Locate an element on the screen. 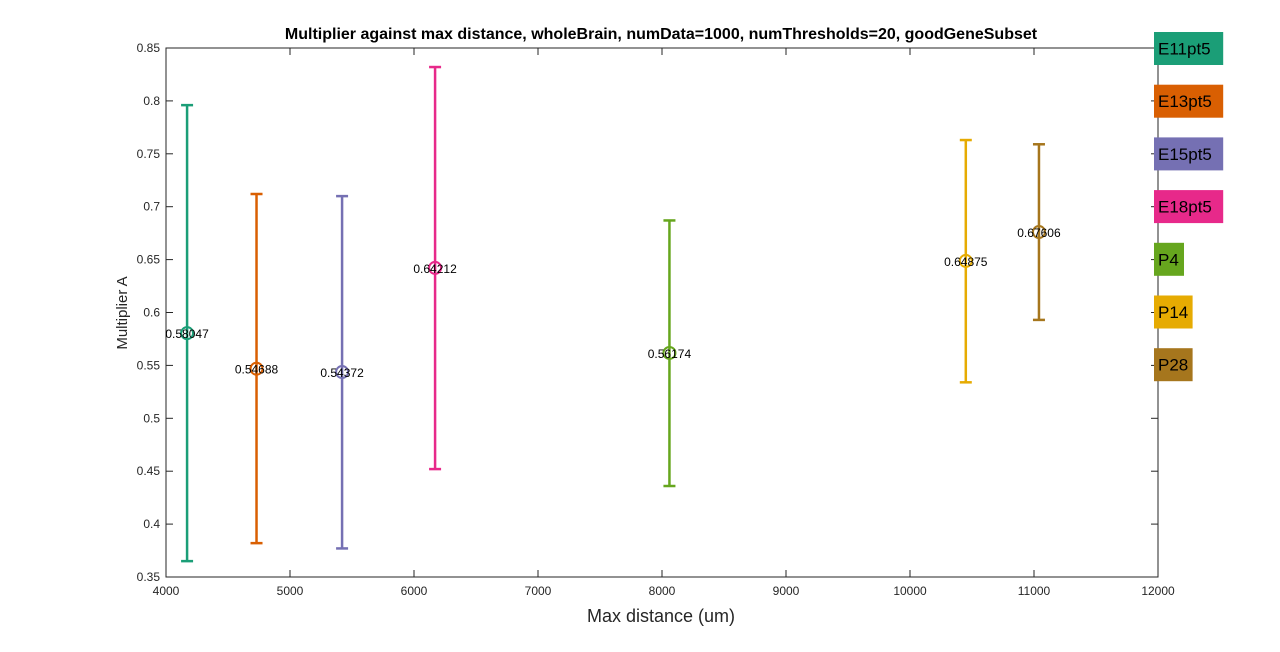  series-P14 is located at coordinates (965, 261).